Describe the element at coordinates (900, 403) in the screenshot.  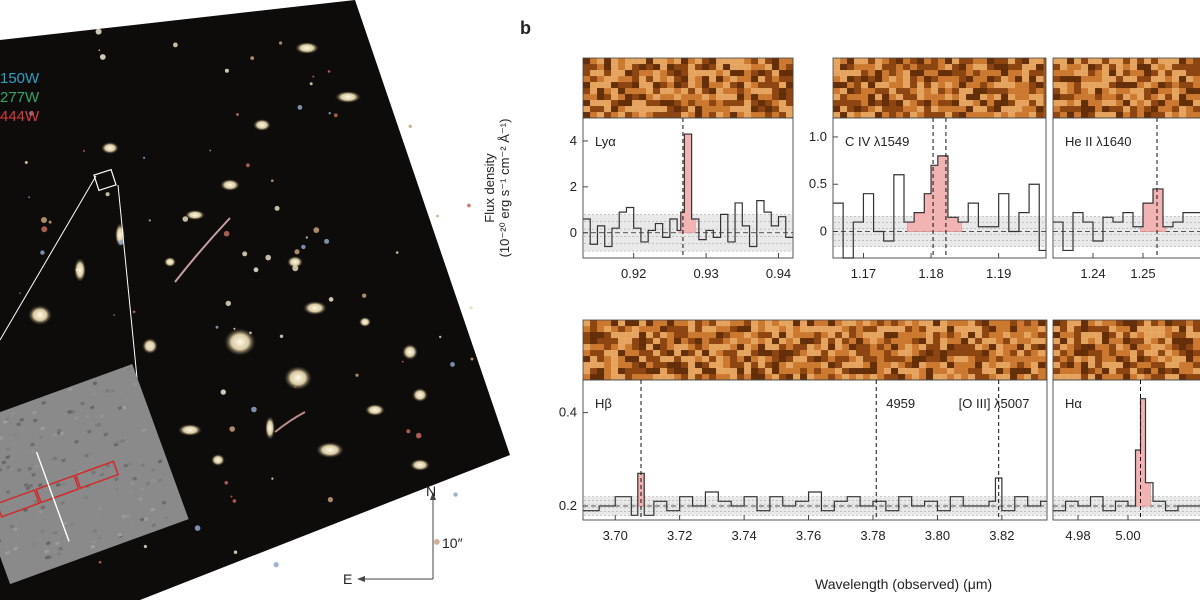
I see `line-label: 4959` at that location.